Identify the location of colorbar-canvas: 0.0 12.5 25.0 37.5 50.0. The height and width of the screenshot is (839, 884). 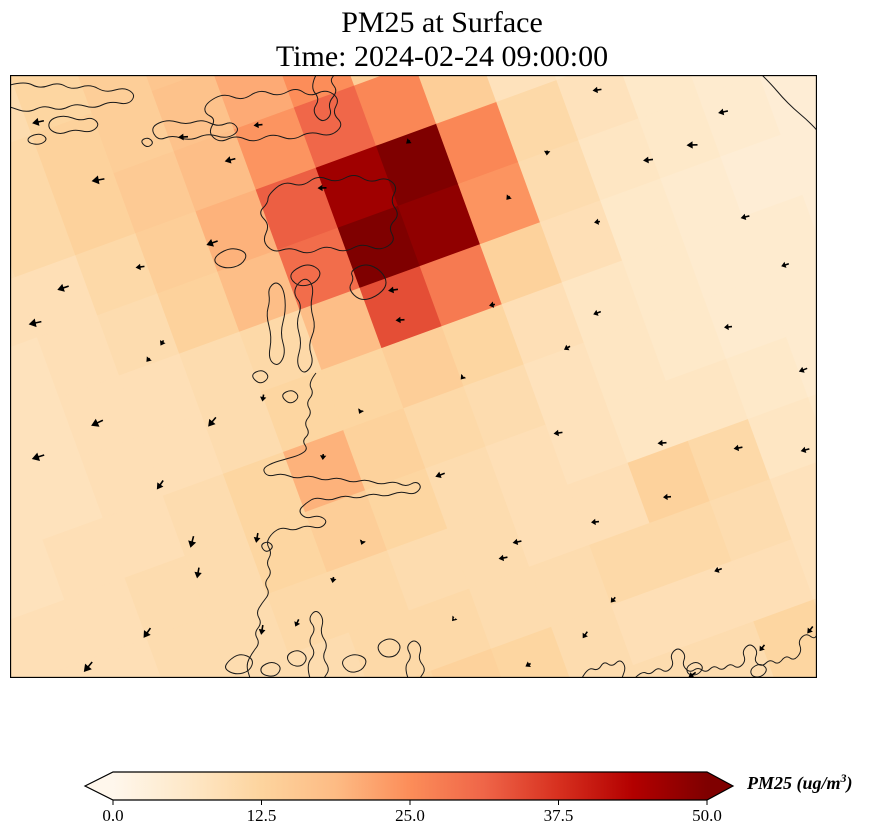
(409, 798).